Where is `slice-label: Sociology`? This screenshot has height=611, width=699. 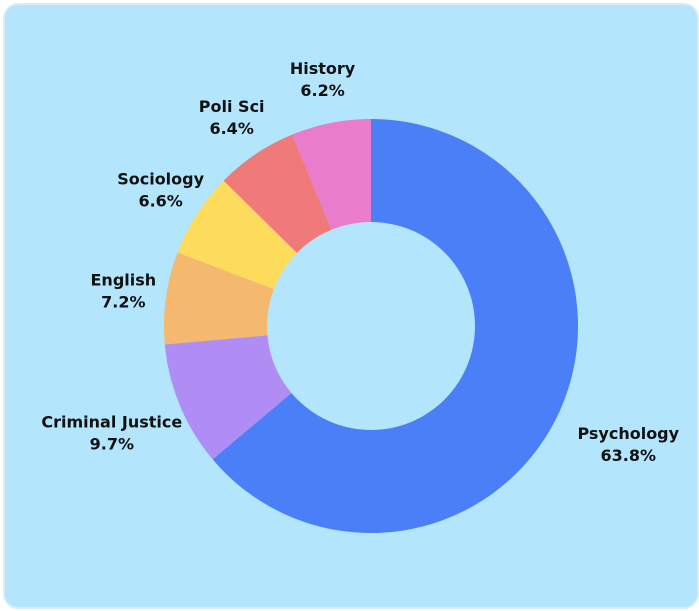
slice-label: Sociology is located at coordinates (160, 178).